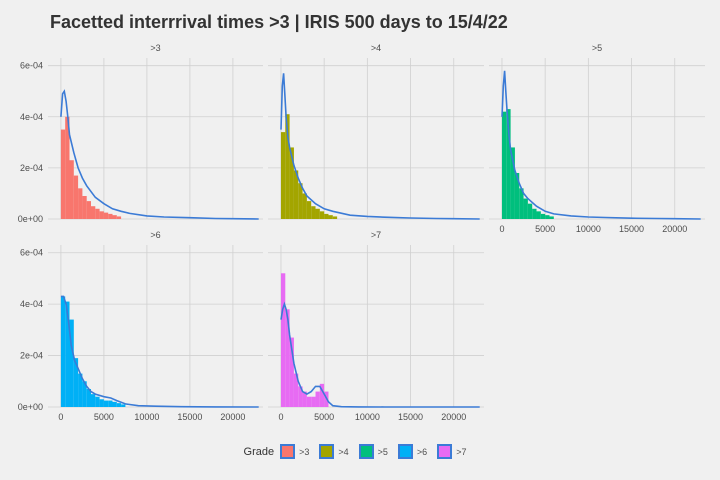 The height and width of the screenshot is (480, 720). I want to click on facet-4-y-tick-1: 2e-04, so click(31, 356).